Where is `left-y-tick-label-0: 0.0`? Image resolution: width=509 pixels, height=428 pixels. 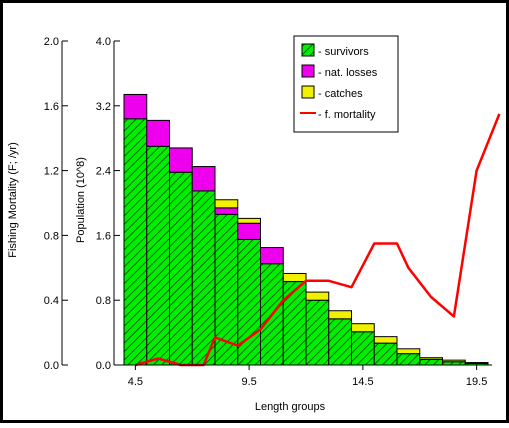
left-y-tick-label-0: 0.0 is located at coordinates (51, 366).